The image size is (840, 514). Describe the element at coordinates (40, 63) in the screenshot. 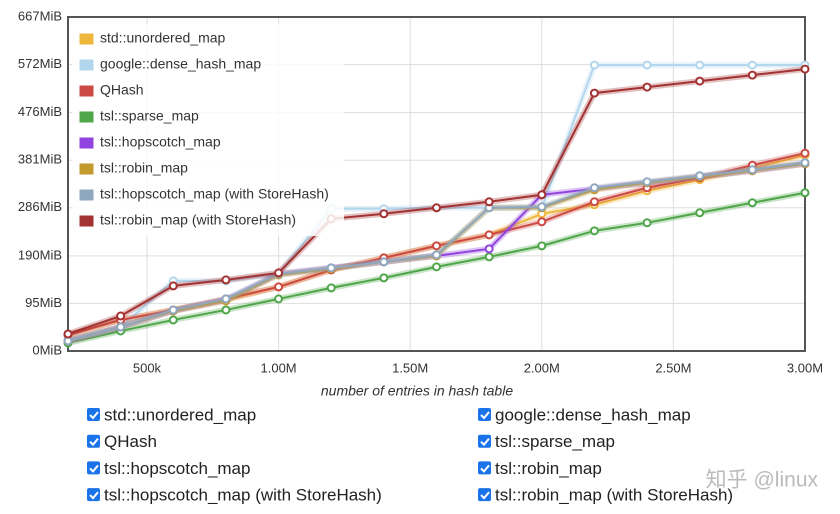

I see `y-tick-label: 572MiB` at that location.